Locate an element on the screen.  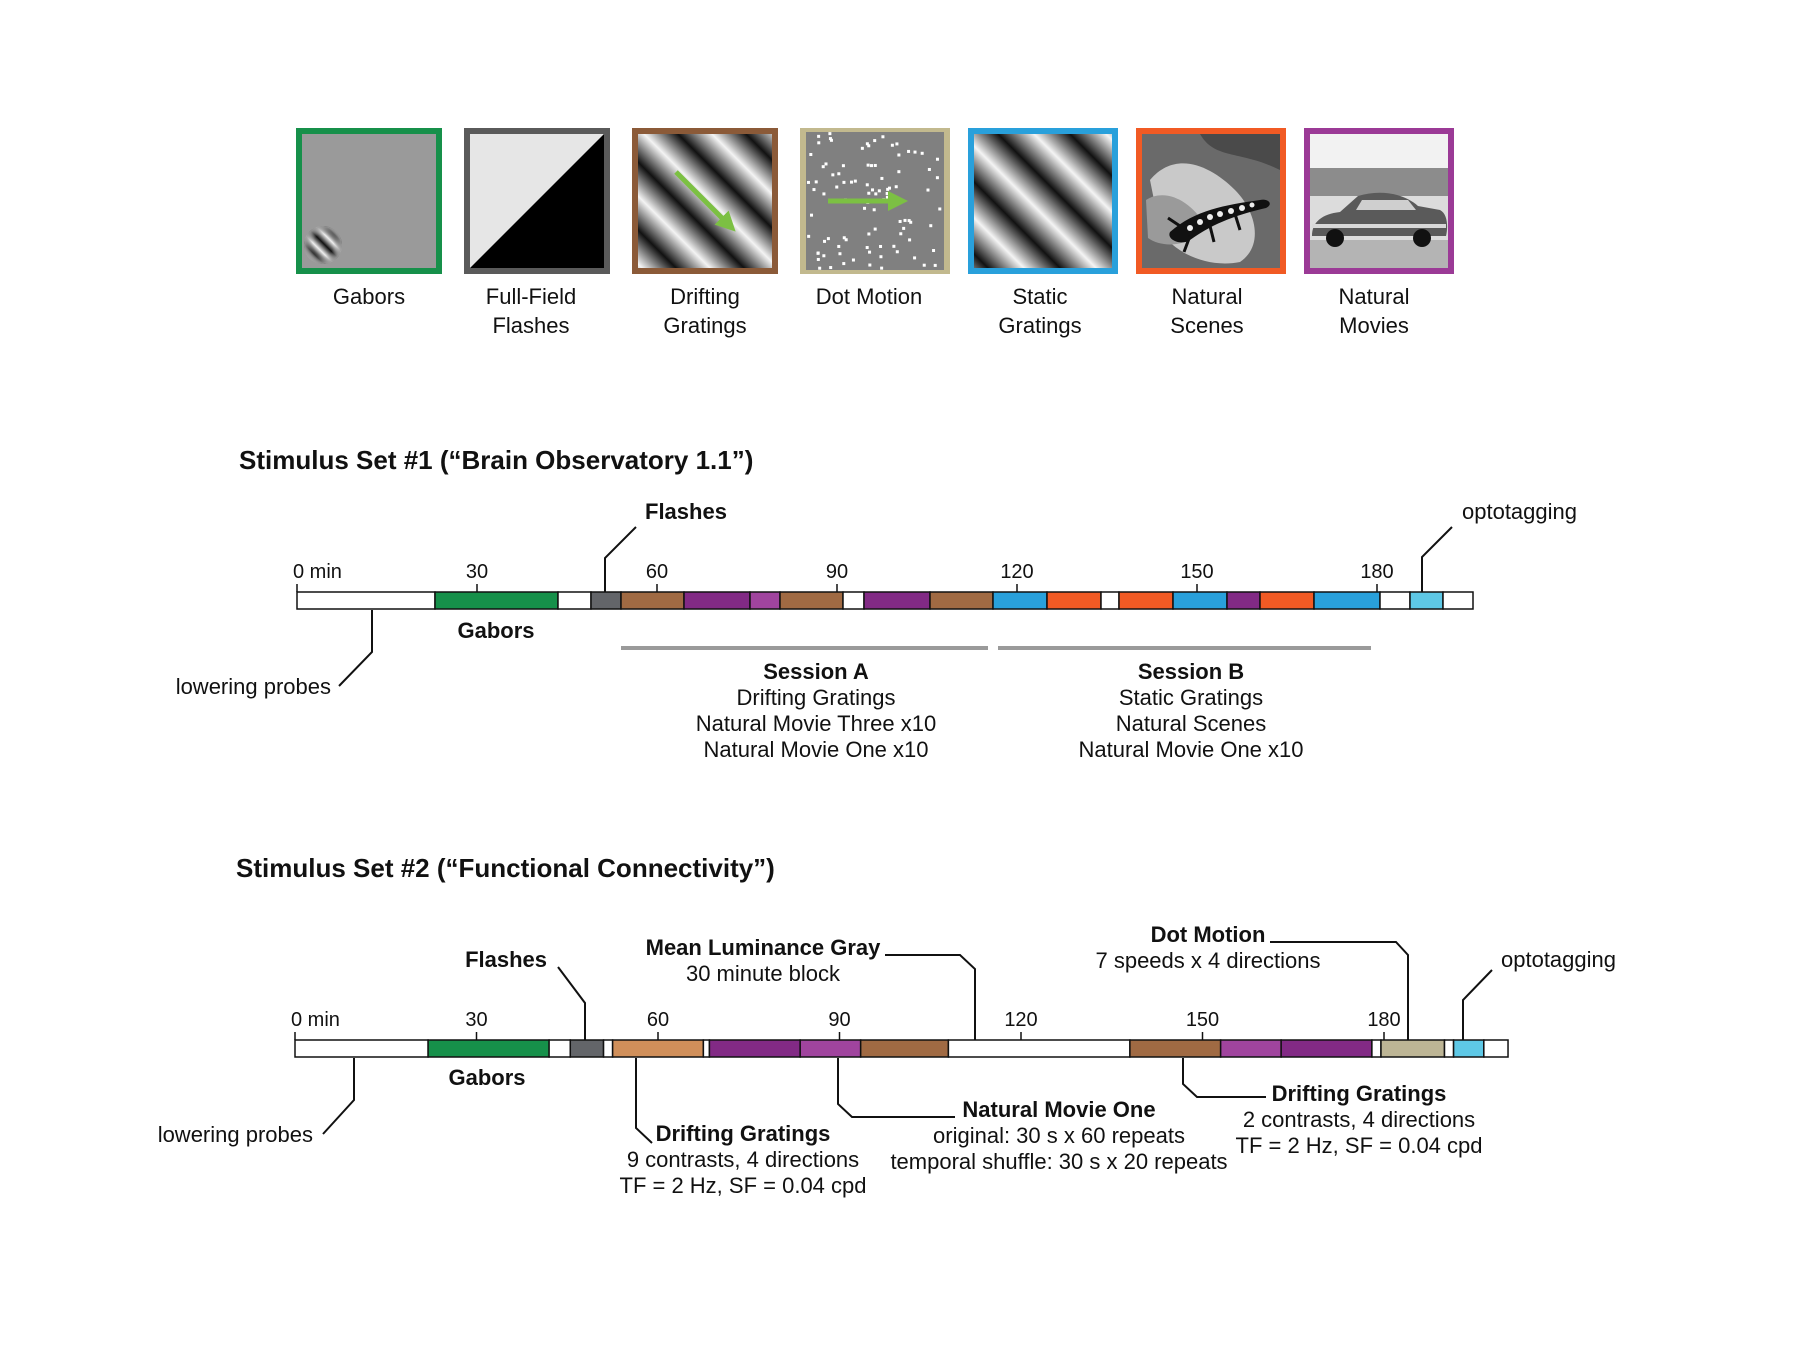
set1-tick-label-6: 180 is located at coordinates (1376, 572).